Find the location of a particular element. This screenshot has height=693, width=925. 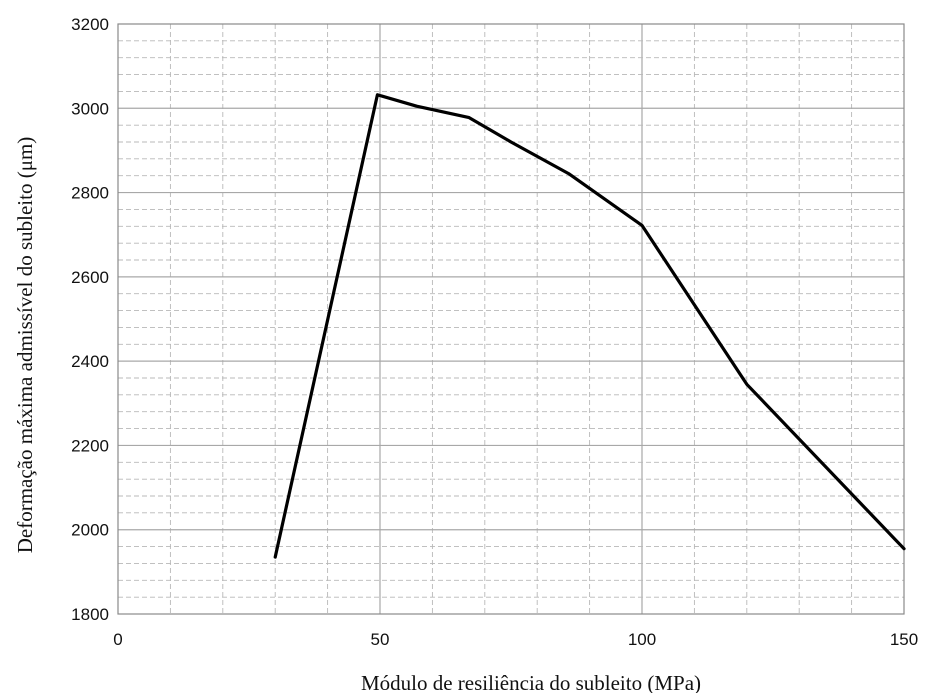

y-tick-label: 3000 is located at coordinates (90, 108).